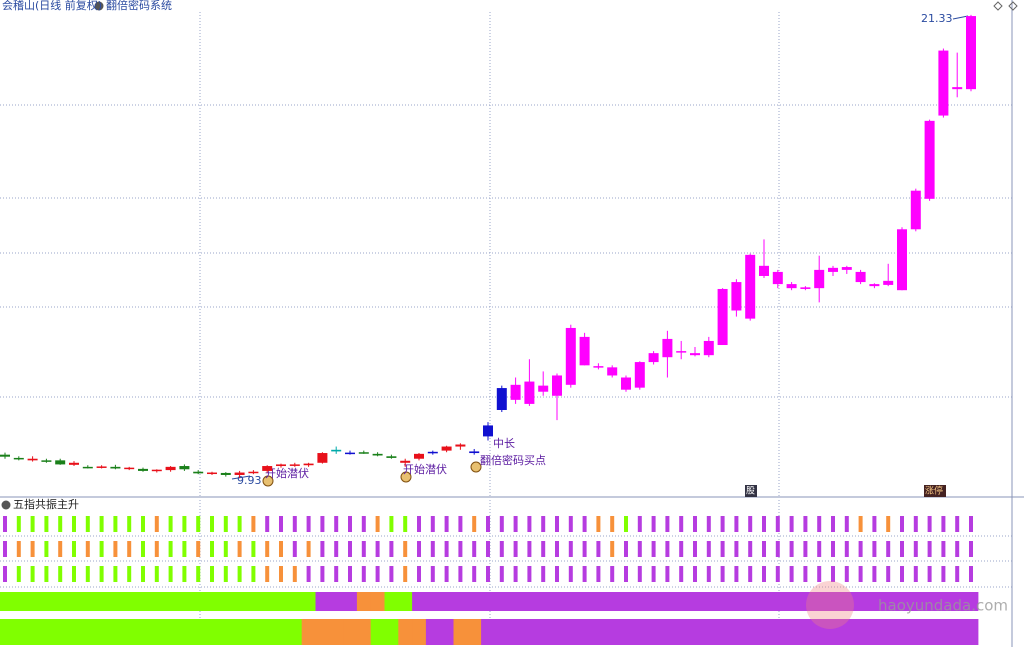 The height and width of the screenshot is (647, 1024). I want to click on window-icons, so click(1005, 6).